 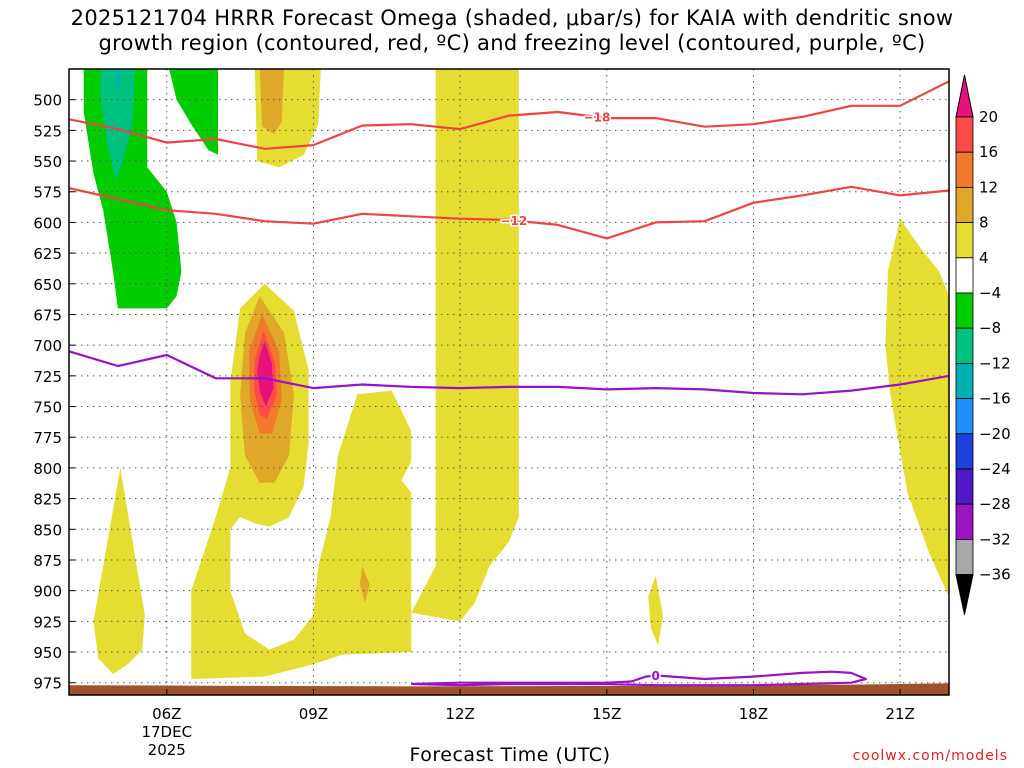 What do you see at coordinates (990, 328) in the screenshot?
I see `colorbar-label-6: −8` at bounding box center [990, 328].